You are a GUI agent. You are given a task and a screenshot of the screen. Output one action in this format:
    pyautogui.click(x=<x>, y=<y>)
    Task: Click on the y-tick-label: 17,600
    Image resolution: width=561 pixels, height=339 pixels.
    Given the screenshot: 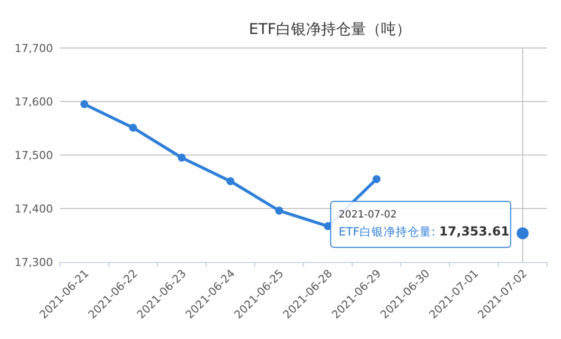 What is the action you would take?
    pyautogui.click(x=33, y=102)
    